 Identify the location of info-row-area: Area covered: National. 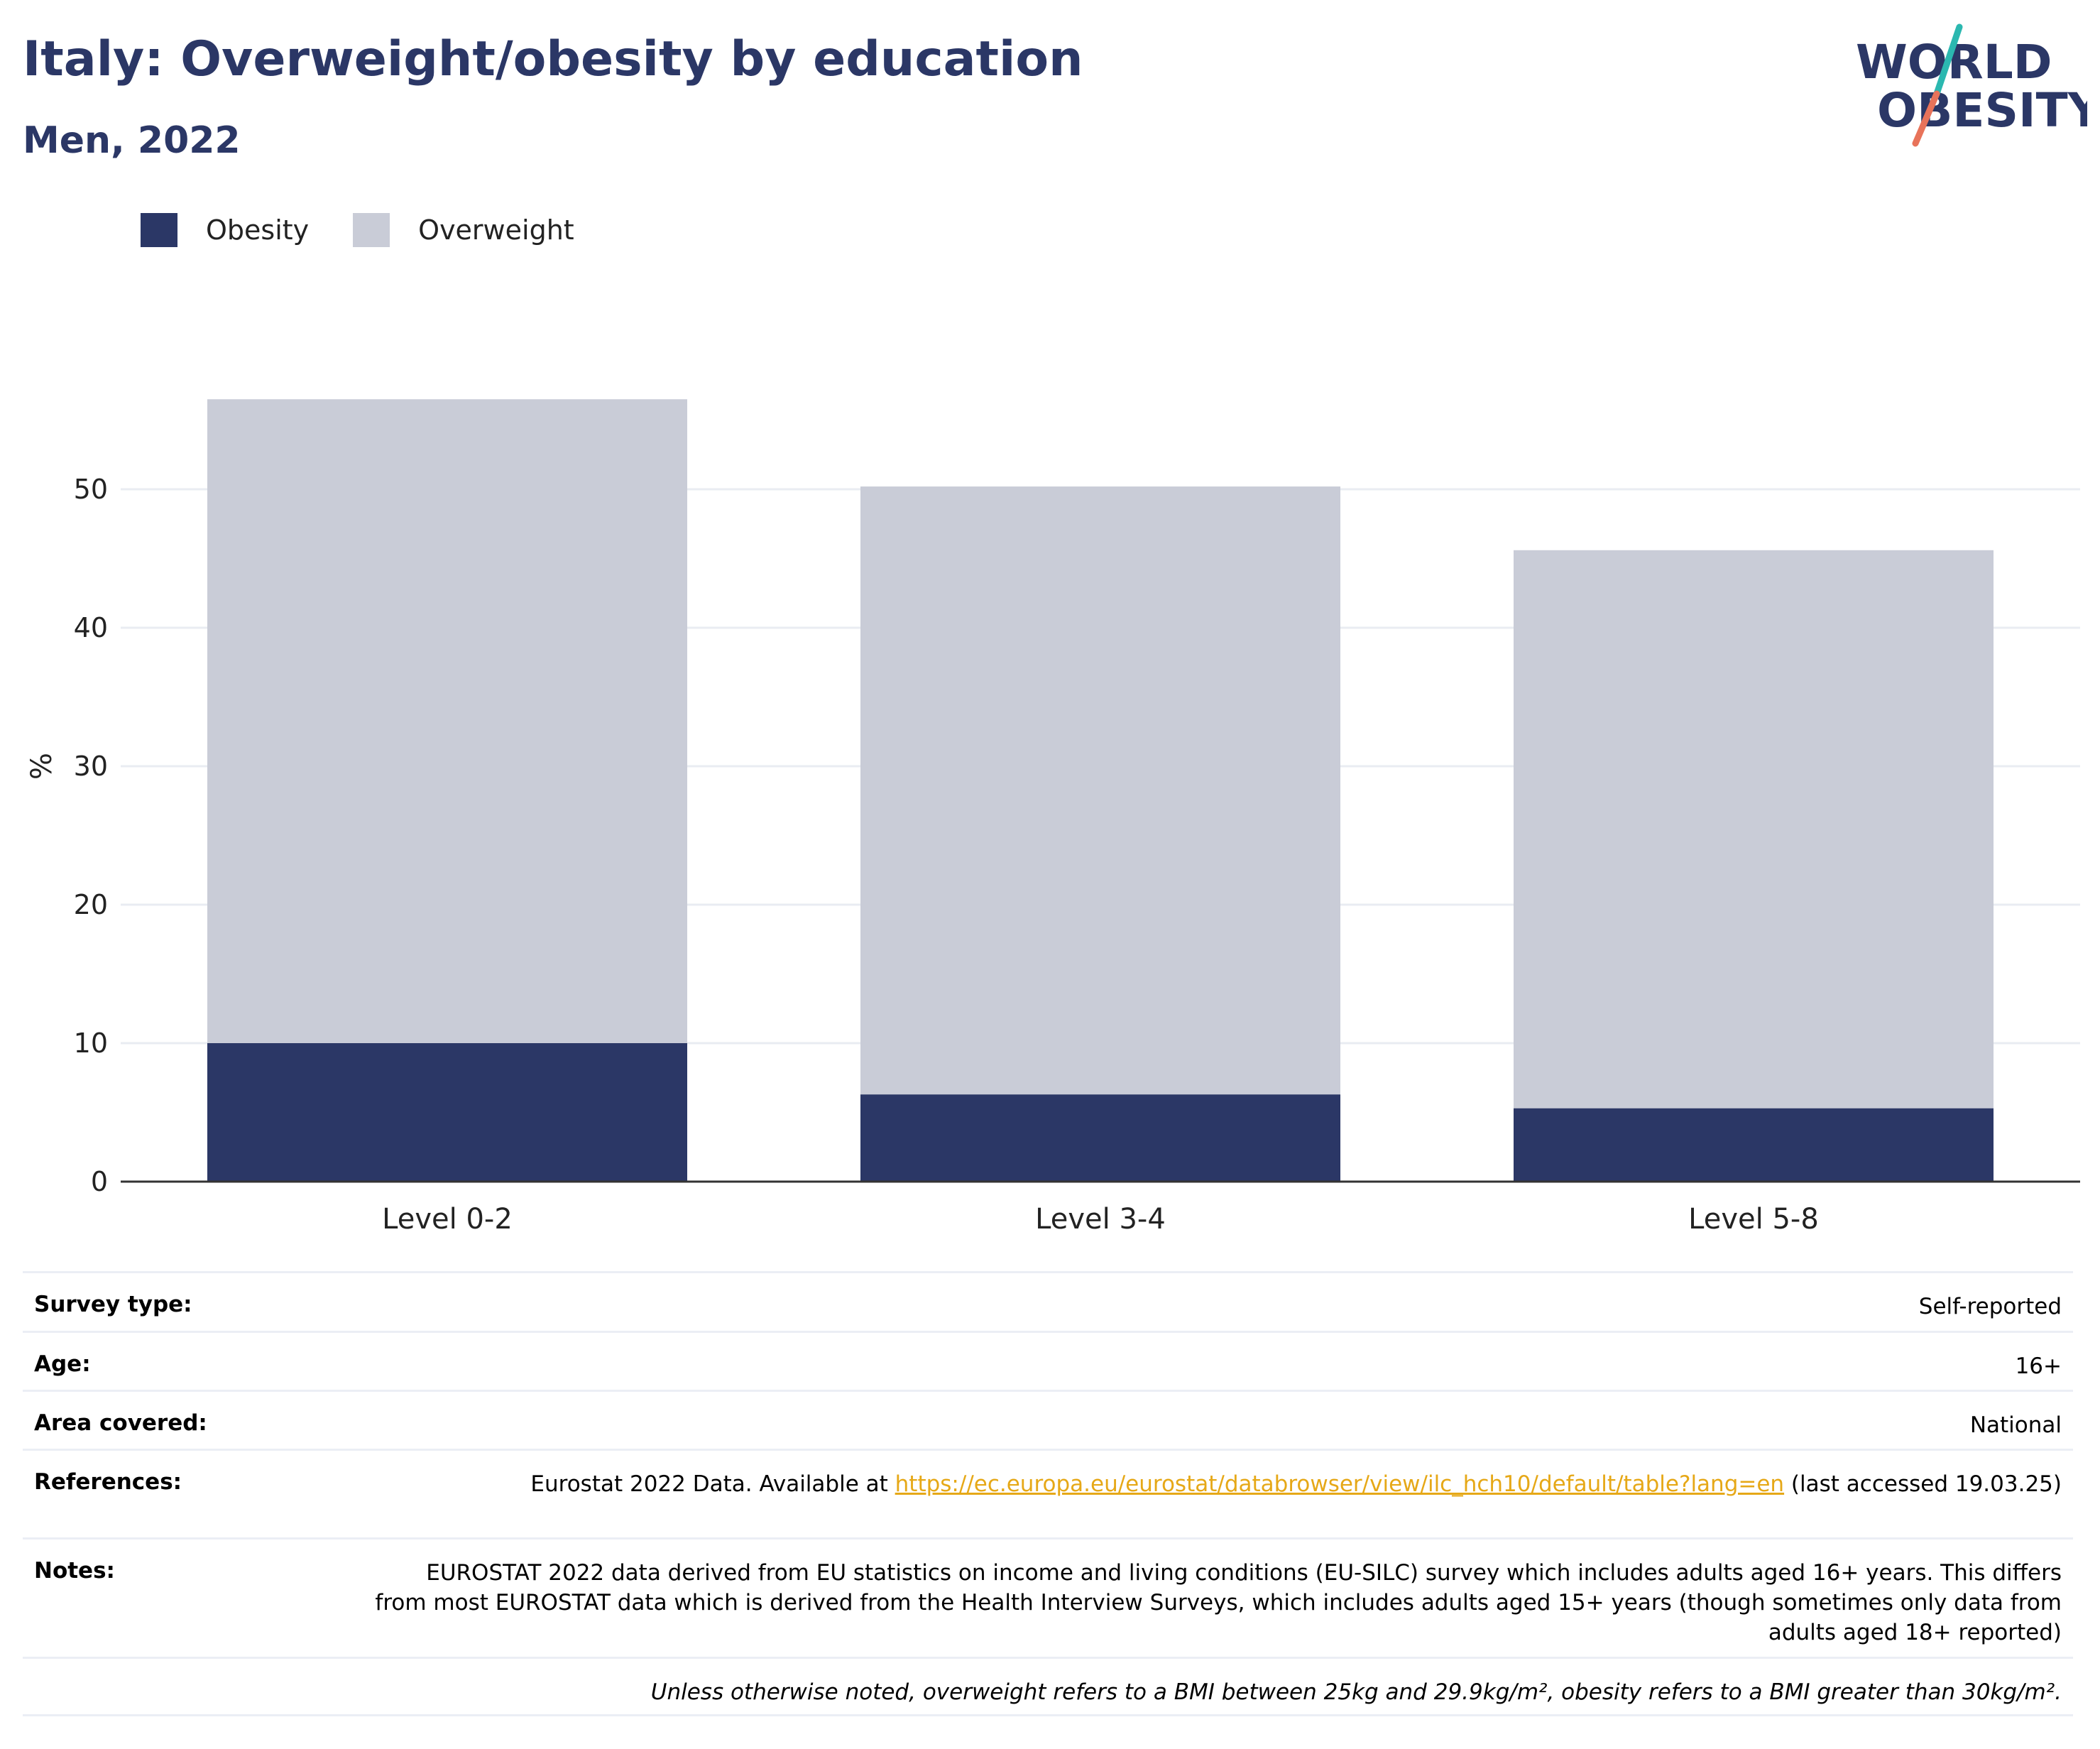
(1048, 1419).